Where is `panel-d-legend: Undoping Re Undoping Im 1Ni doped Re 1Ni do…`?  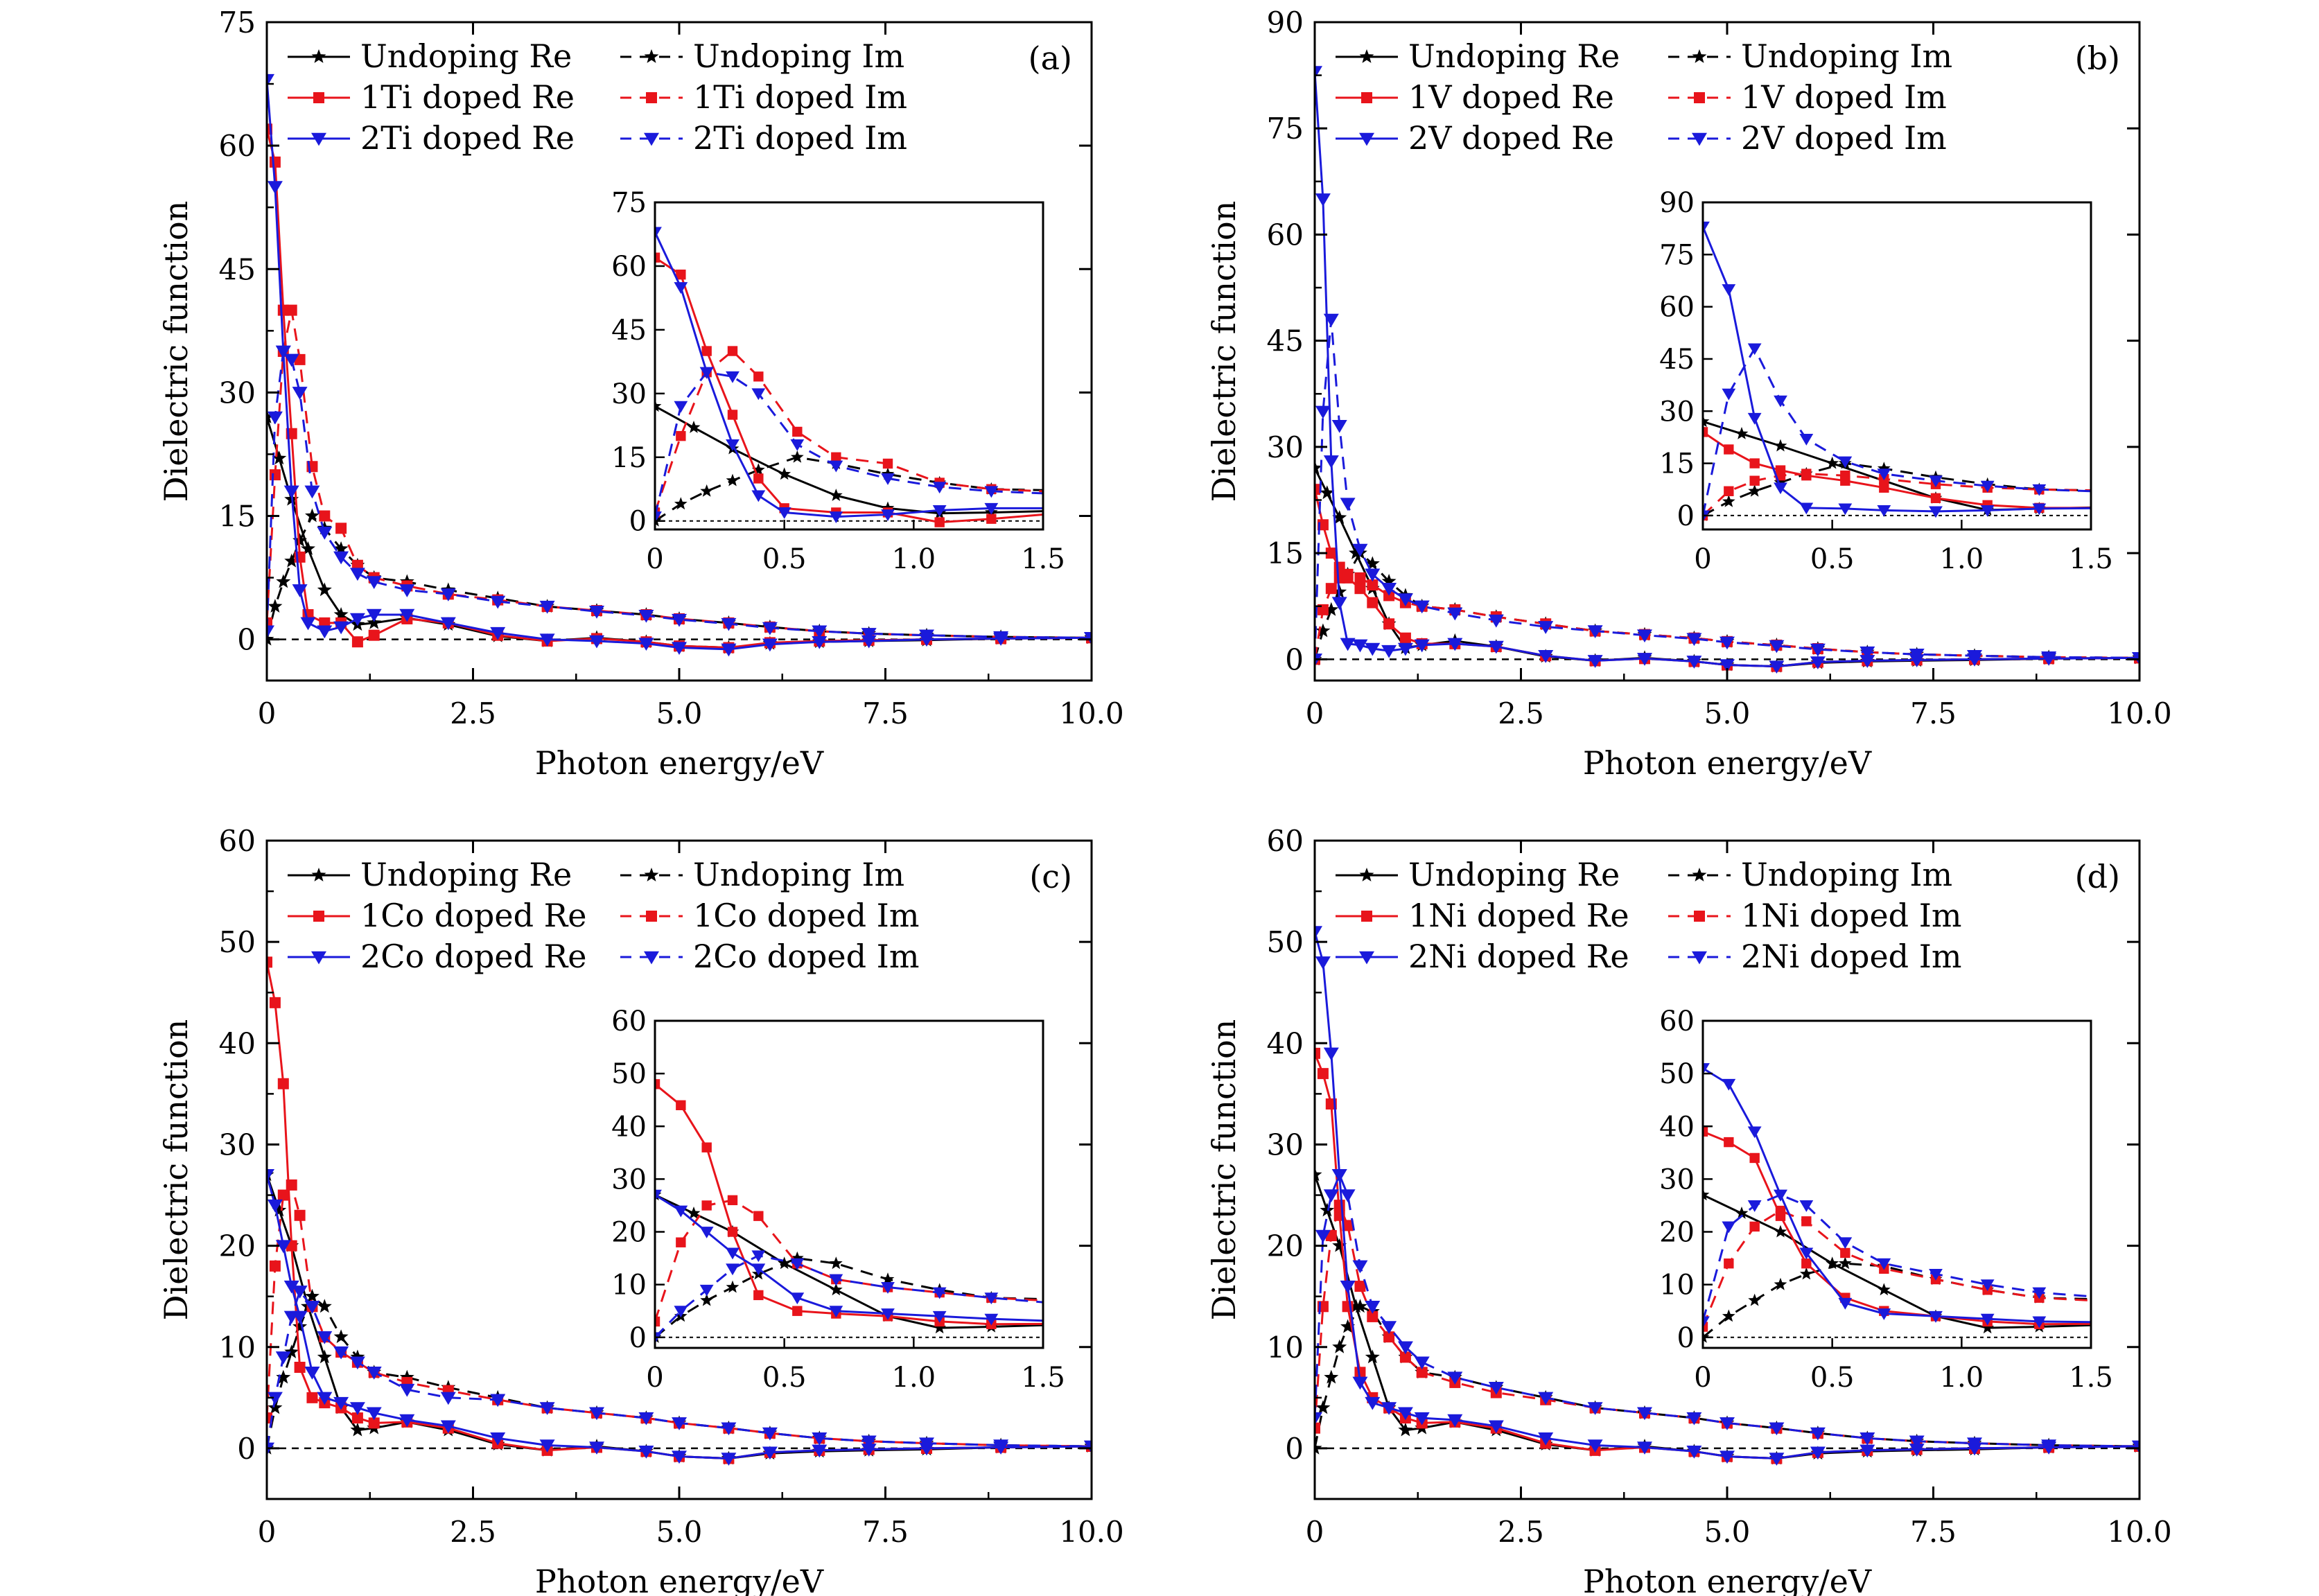
panel-d-legend: Undoping Re Undoping Im 1Ni doped Re 1Ni do… is located at coordinates (1649, 915).